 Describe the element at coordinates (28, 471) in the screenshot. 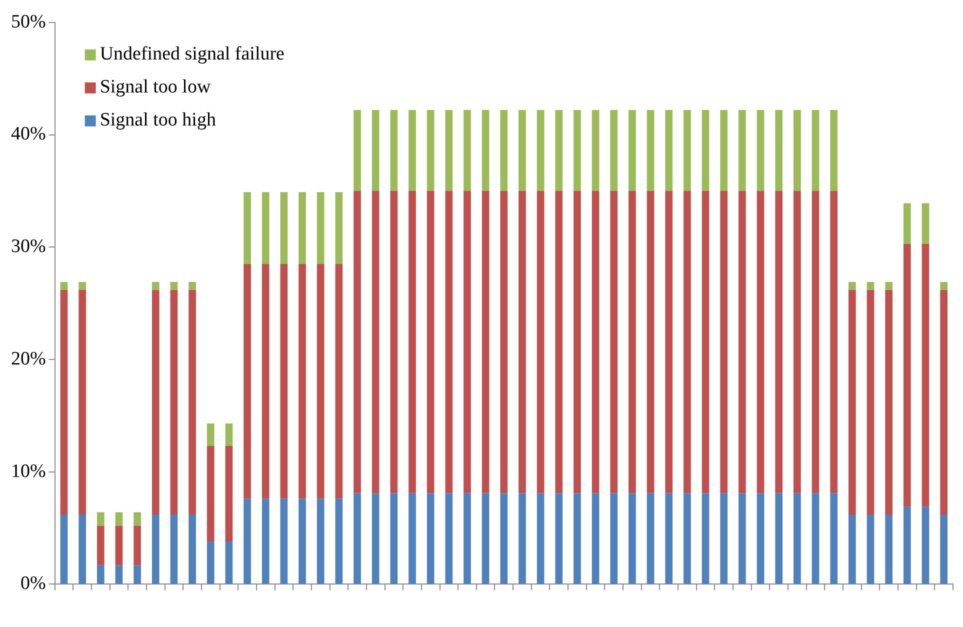

I see `y-tick-label: 10%` at that location.